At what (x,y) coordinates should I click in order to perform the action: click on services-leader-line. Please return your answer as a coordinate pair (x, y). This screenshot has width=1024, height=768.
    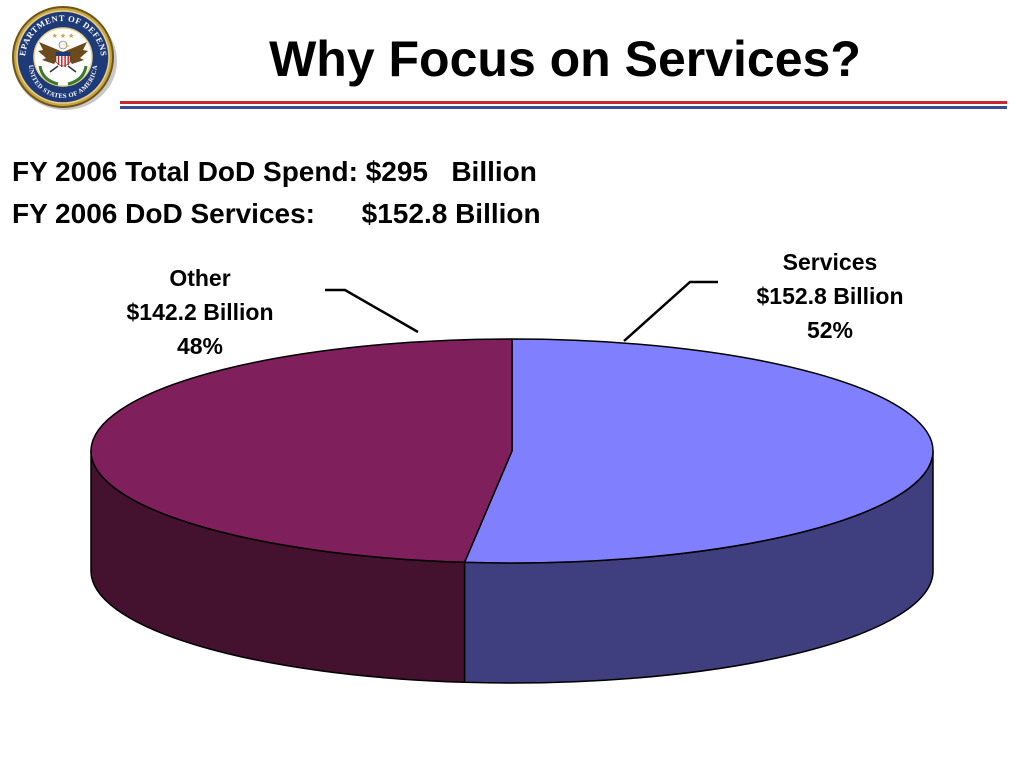
    Looking at the image, I should click on (670, 311).